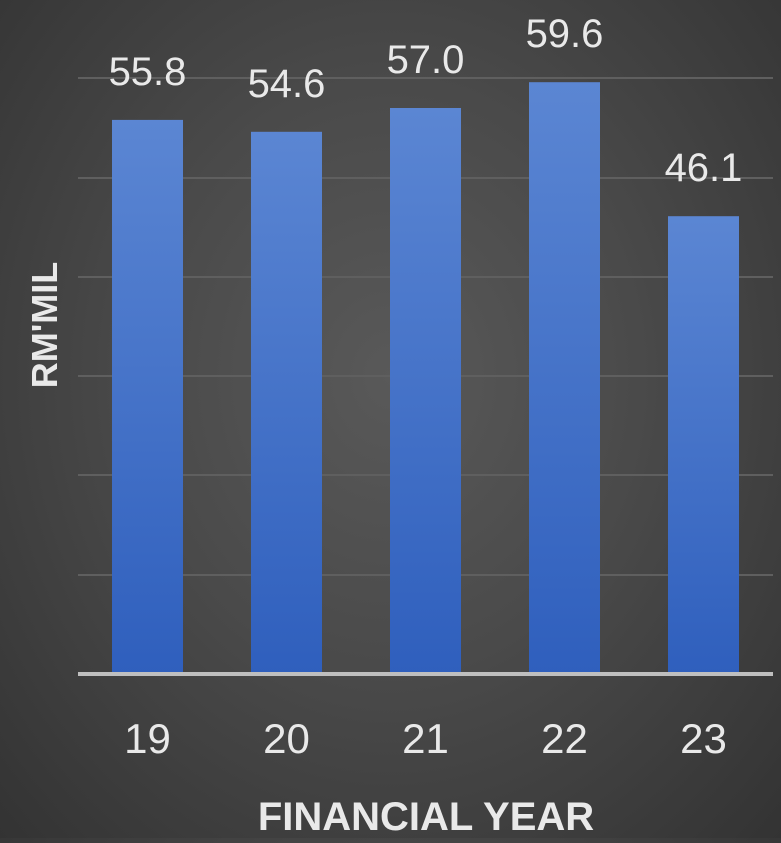 Image resolution: width=781 pixels, height=843 pixels. What do you see at coordinates (704, 168) in the screenshot?
I see `data-label: 46.1` at bounding box center [704, 168].